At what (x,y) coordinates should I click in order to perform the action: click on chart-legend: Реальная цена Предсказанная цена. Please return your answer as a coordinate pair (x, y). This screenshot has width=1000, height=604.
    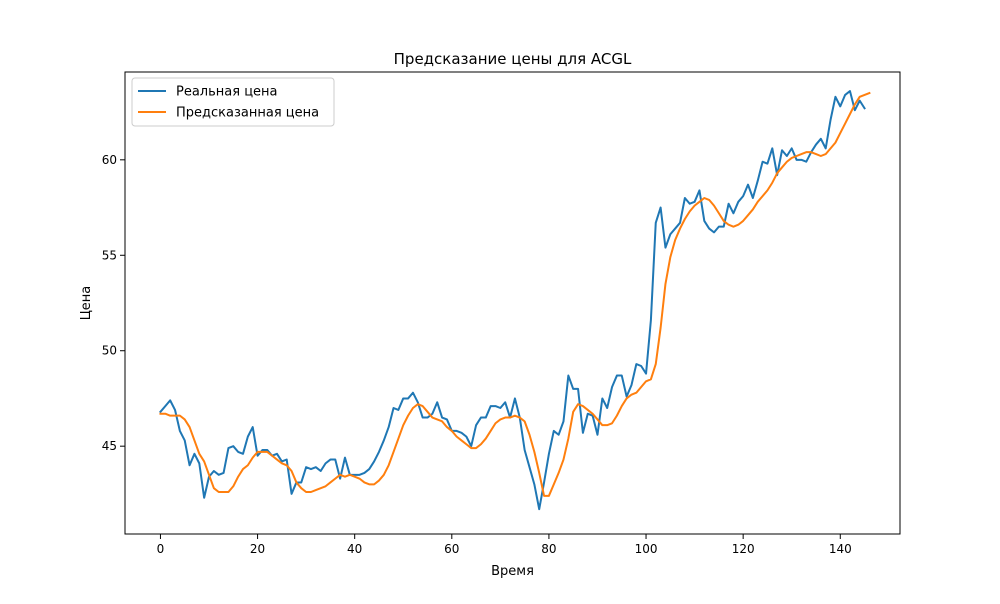
    Looking at the image, I should click on (233, 102).